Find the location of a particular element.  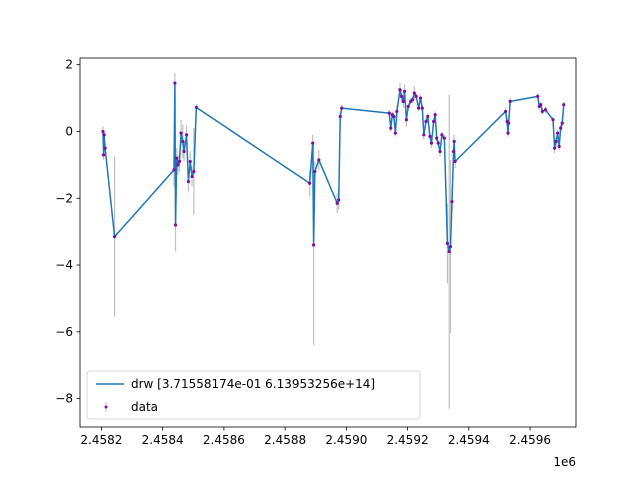

y-tick-label: 2 is located at coordinates (69, 65).